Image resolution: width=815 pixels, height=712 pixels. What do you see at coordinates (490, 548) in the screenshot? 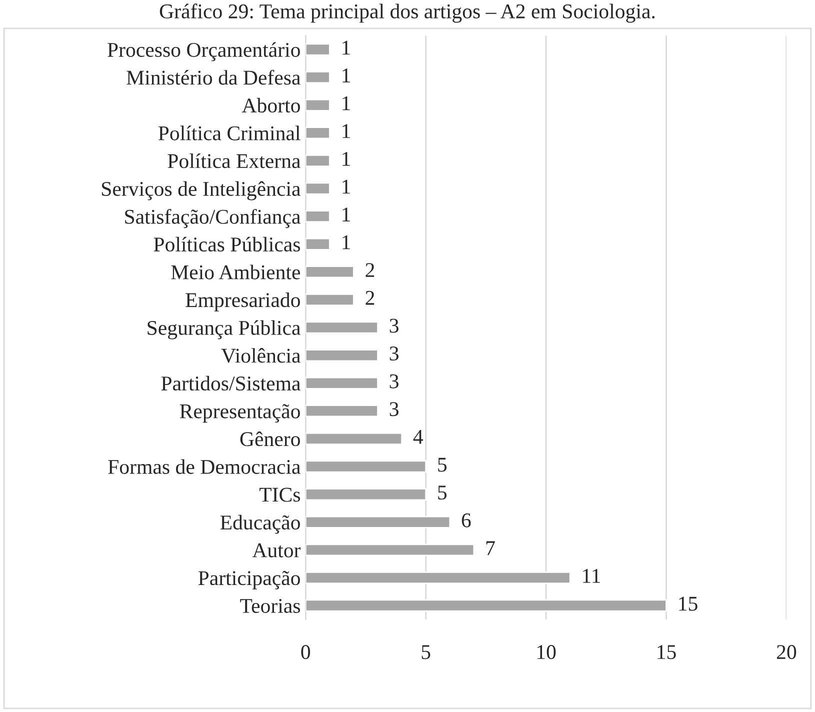
I see `data-label: 7` at bounding box center [490, 548].